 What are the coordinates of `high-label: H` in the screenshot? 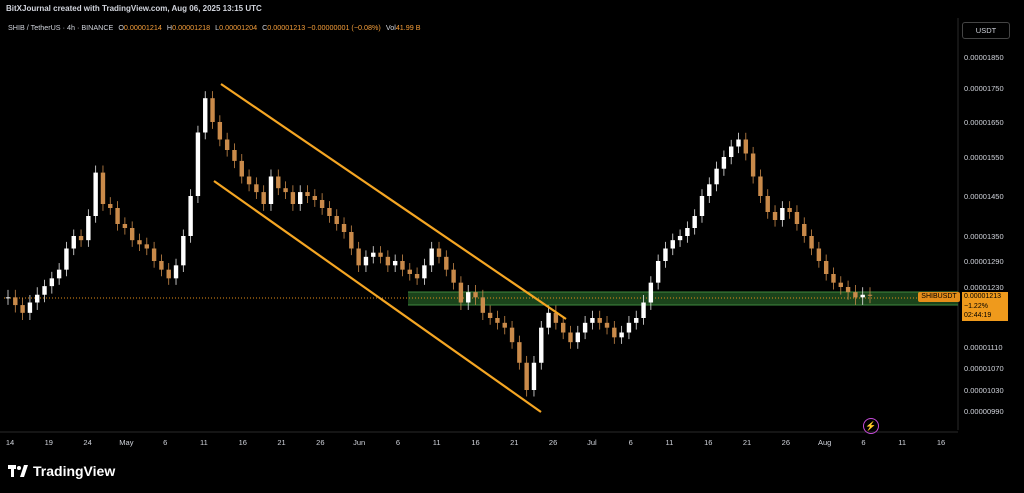 It's located at (169, 27).